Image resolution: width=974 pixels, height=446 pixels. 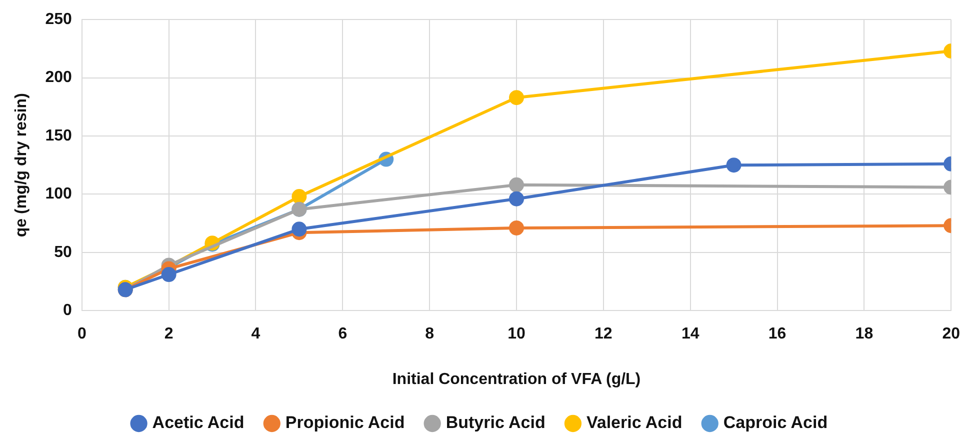 What do you see at coordinates (496, 422) in the screenshot?
I see `legend-label: Butyric Acid` at bounding box center [496, 422].